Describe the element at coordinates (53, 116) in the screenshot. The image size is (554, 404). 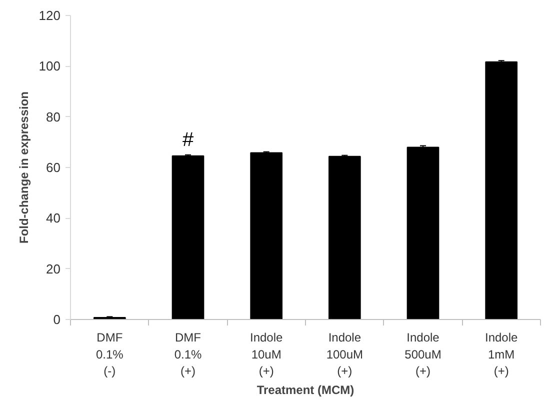
I see `y-tick-label: 80` at that location.